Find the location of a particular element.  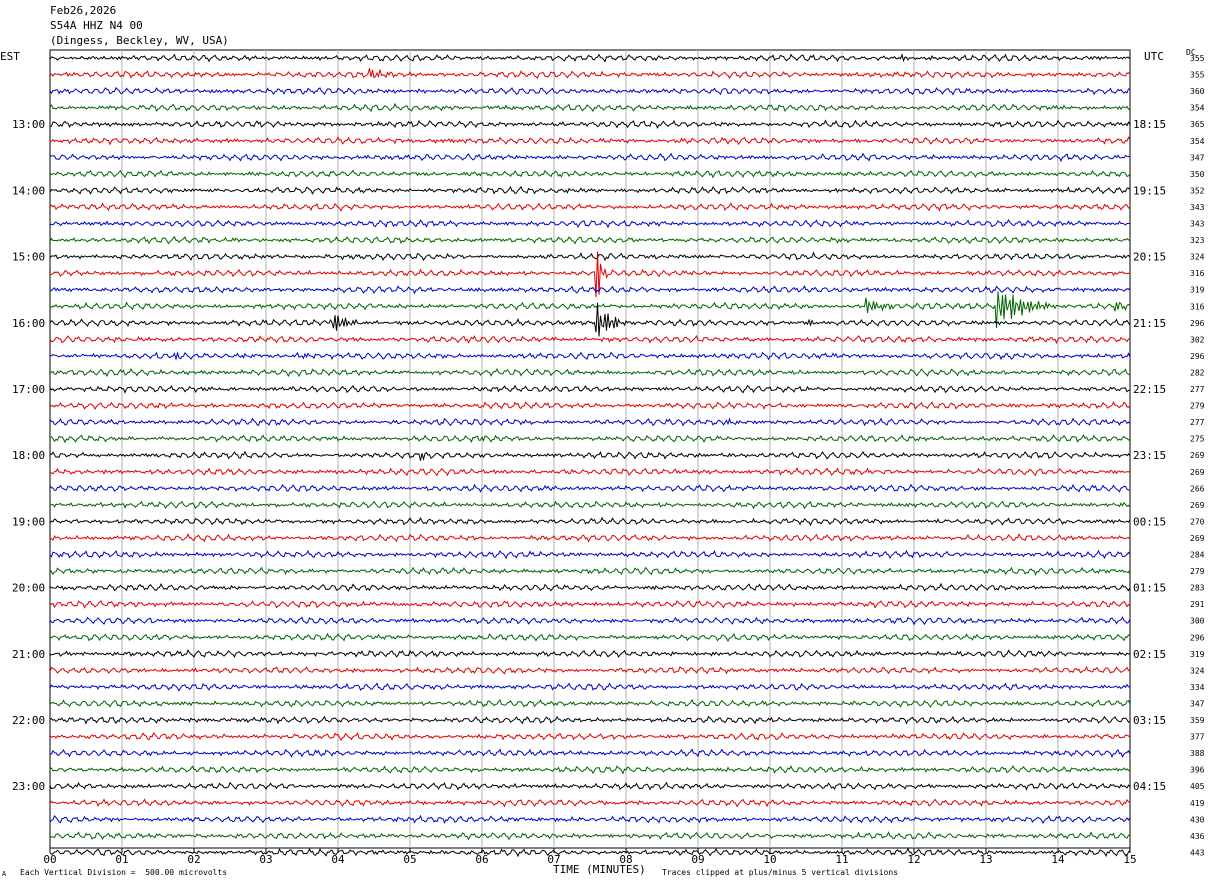

est-hour-label: 16:00 is located at coordinates (28, 323).